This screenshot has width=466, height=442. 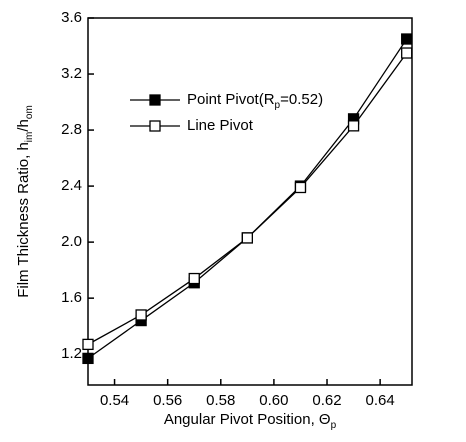 I want to click on y-tick-label: 1.6, so click(x=71, y=297).